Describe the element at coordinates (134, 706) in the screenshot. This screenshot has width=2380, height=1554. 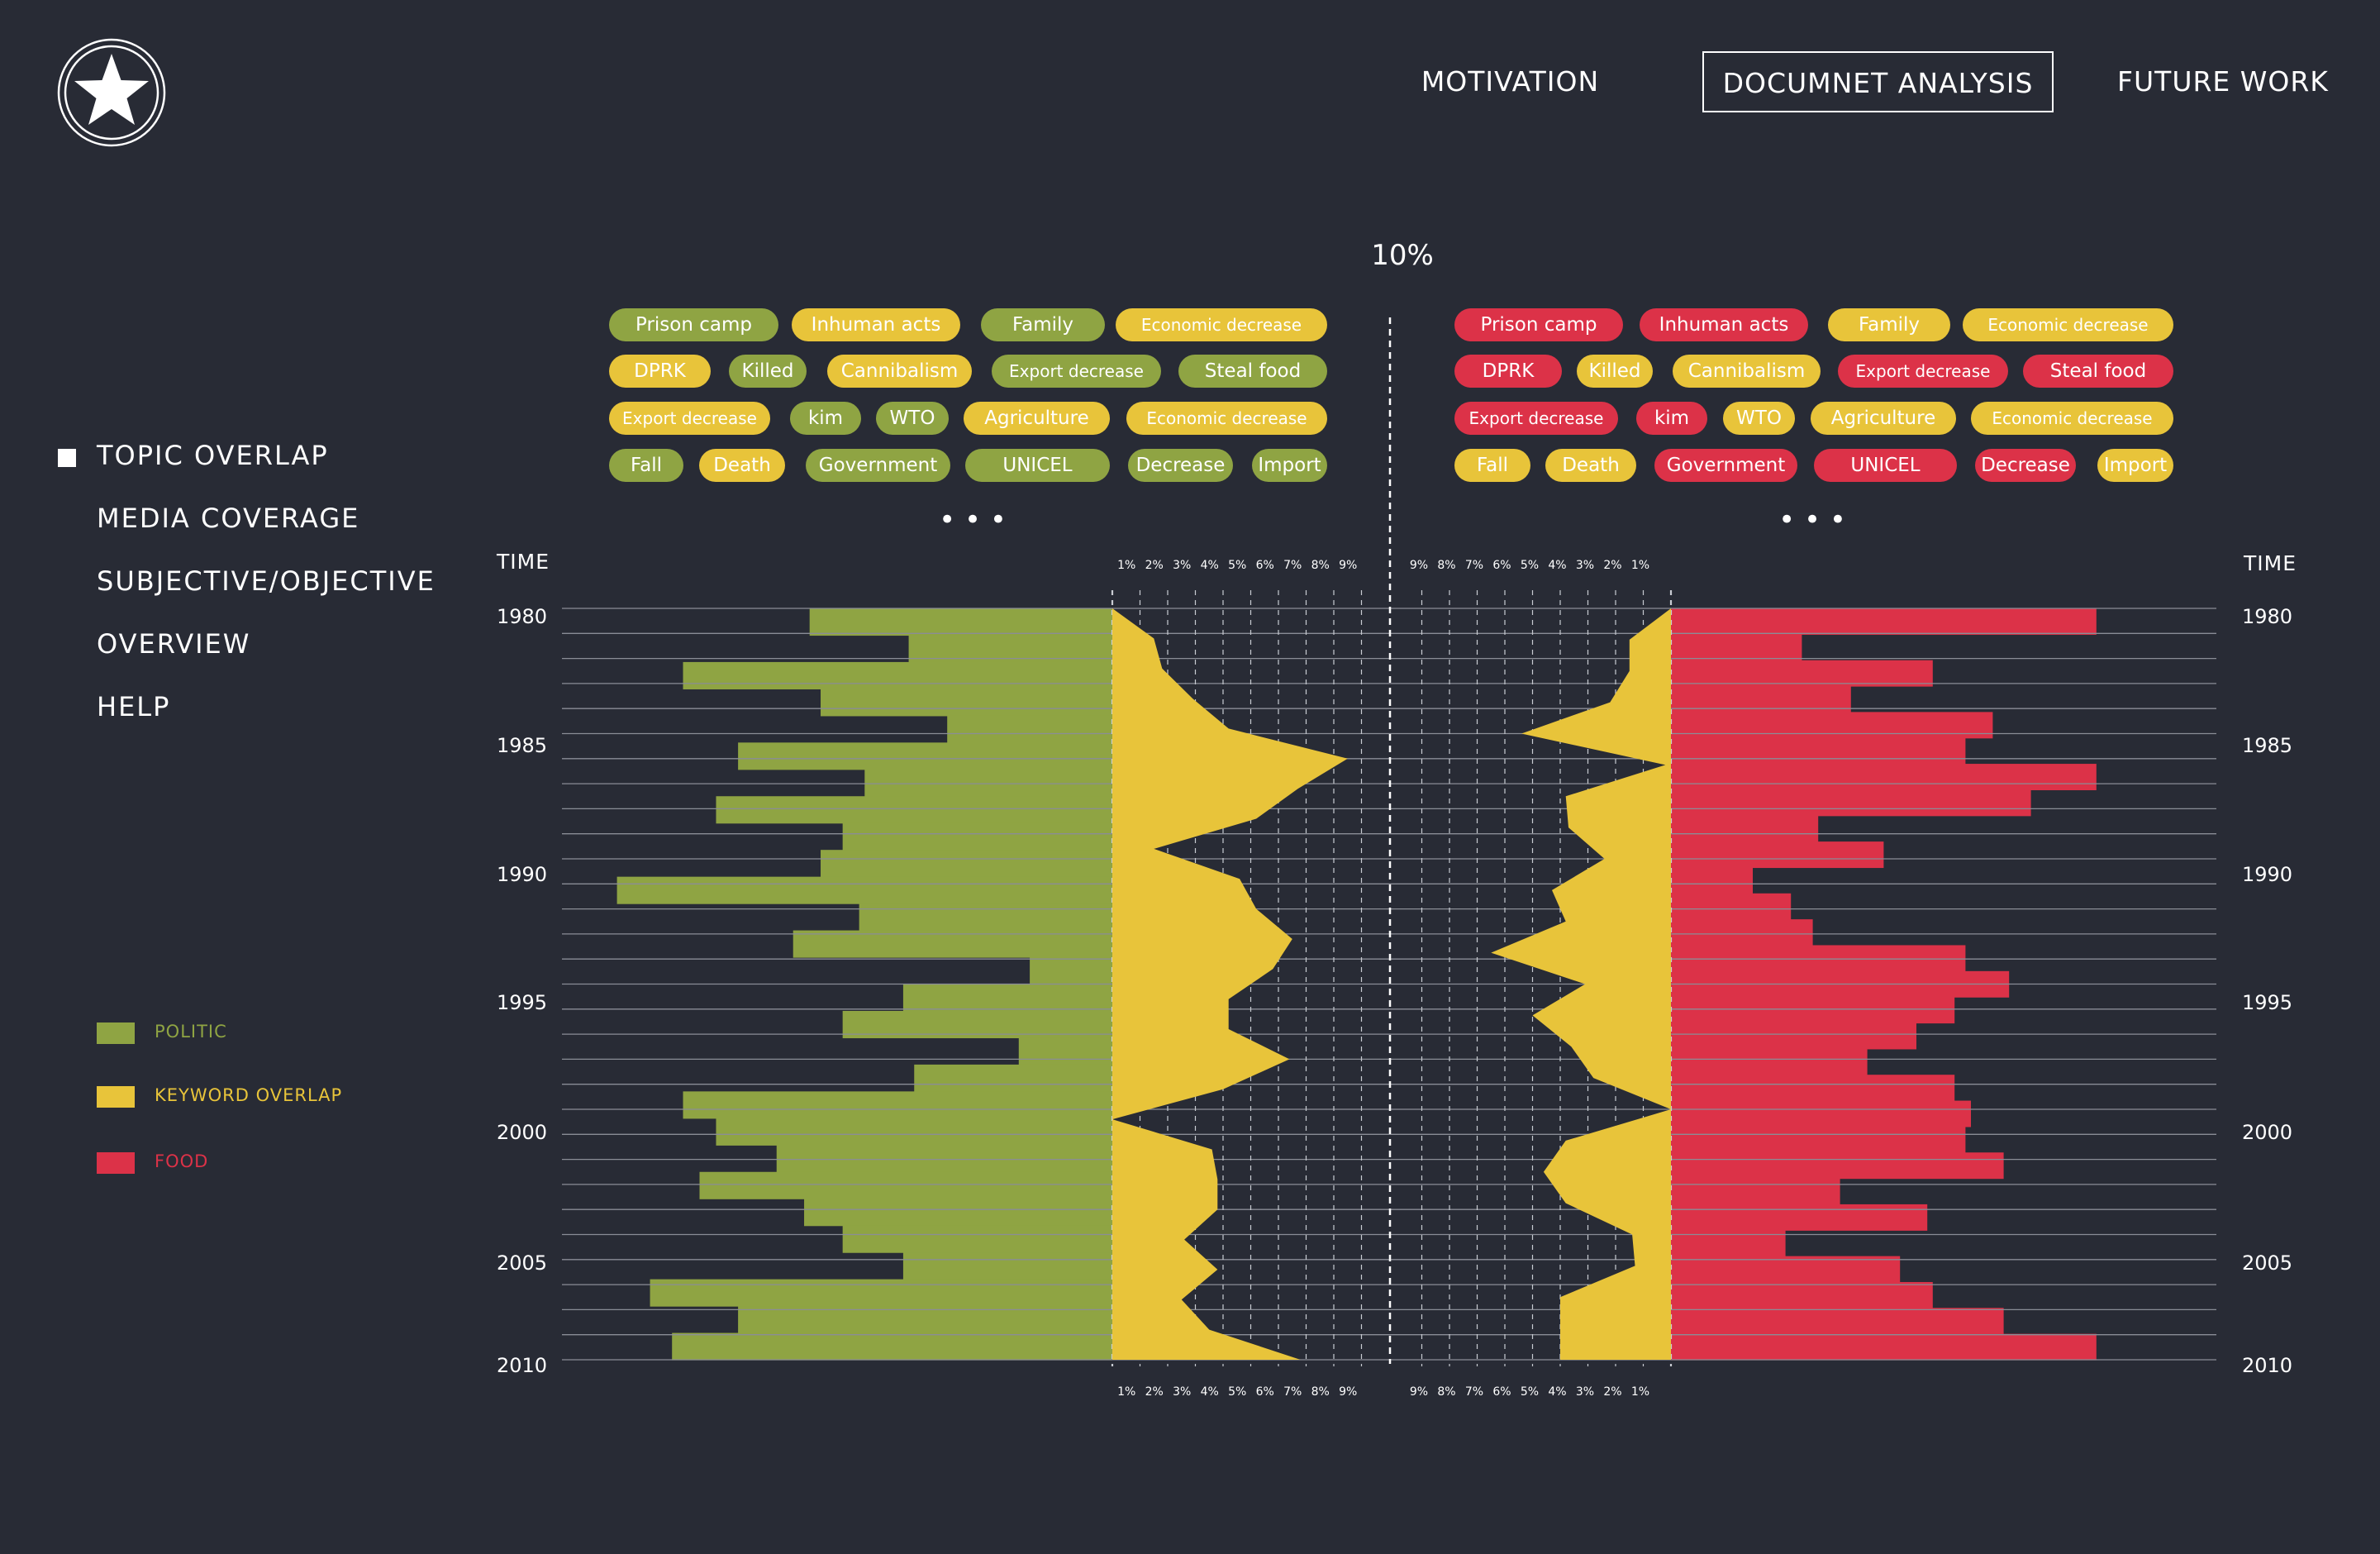
I see `sidebar-item-help: HELP` at that location.